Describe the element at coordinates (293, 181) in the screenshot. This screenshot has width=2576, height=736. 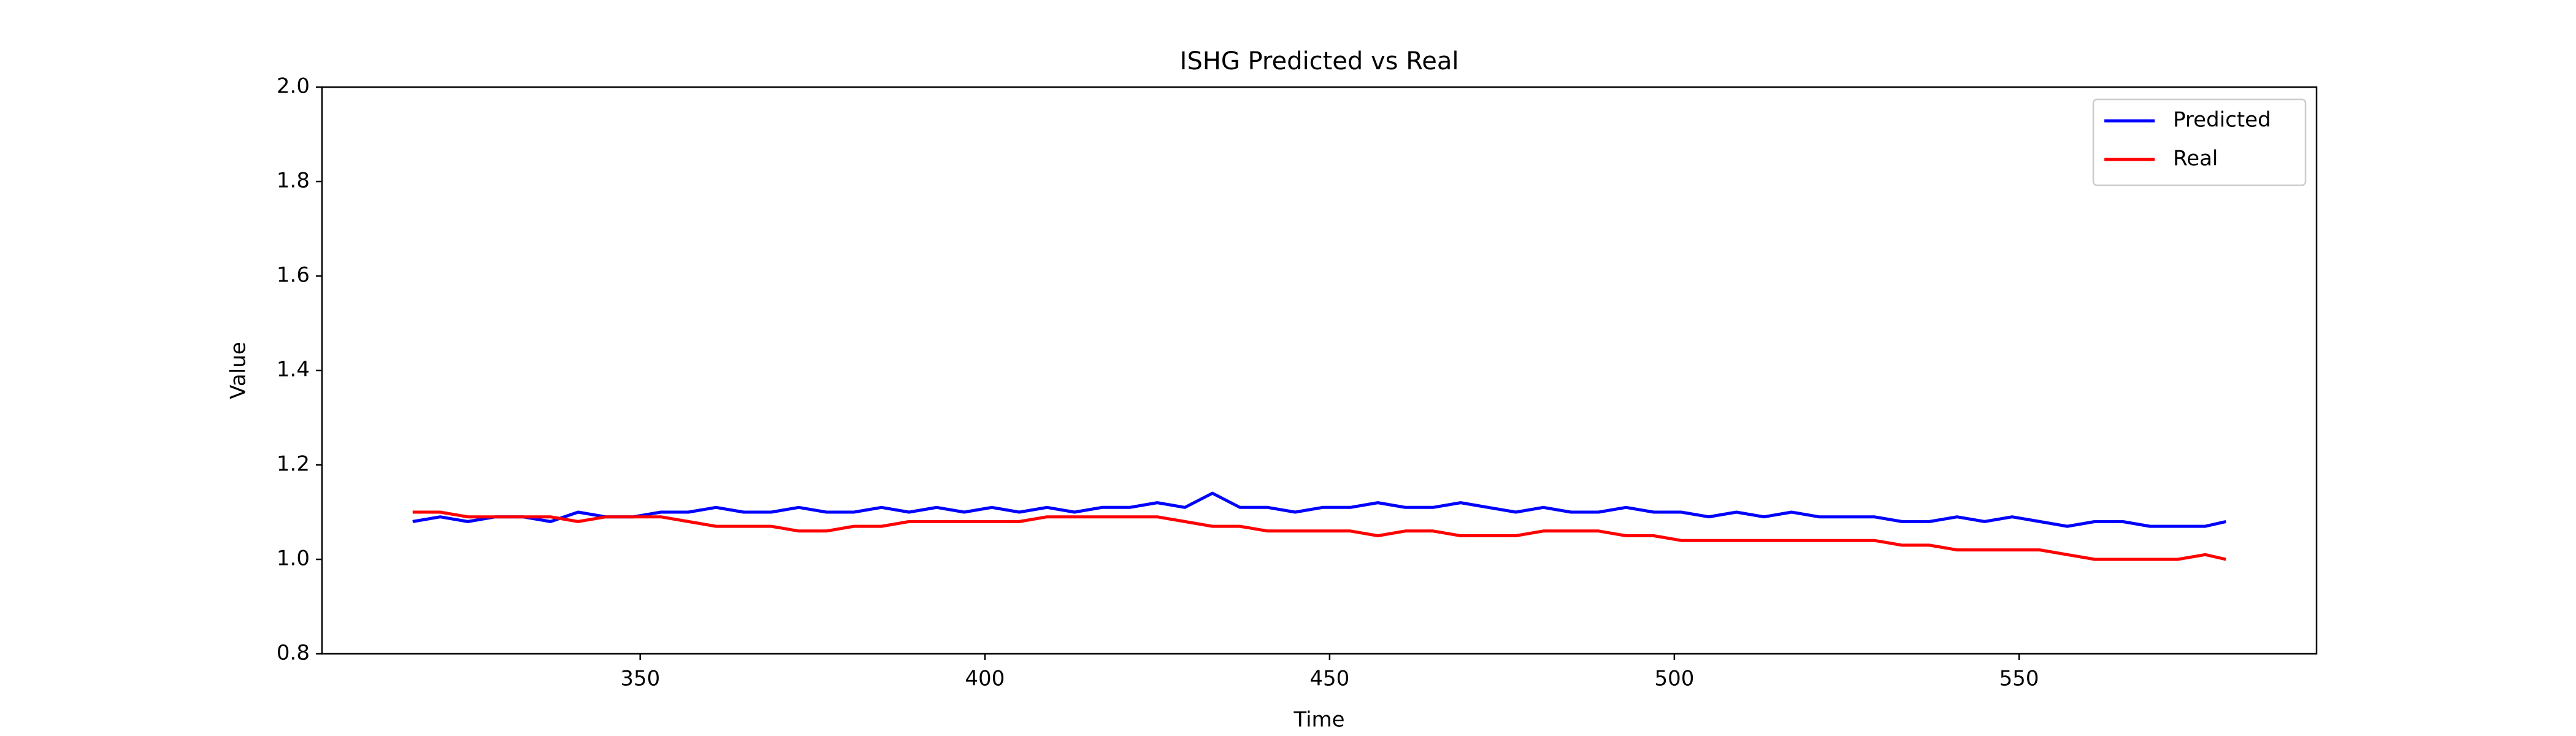
I see `y-tick-label: 1.8` at that location.